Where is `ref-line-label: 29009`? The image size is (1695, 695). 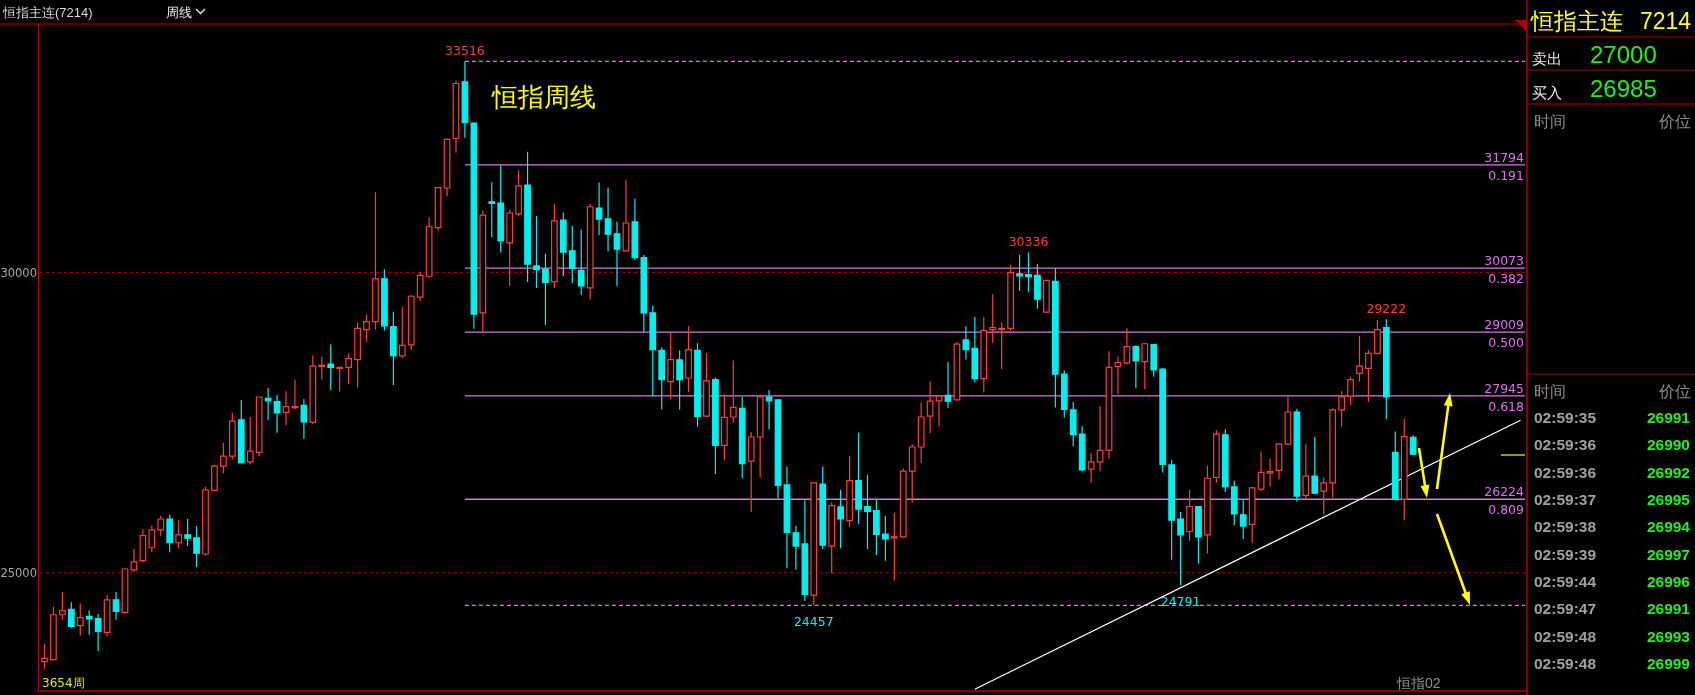 ref-line-label: 29009 is located at coordinates (1504, 325).